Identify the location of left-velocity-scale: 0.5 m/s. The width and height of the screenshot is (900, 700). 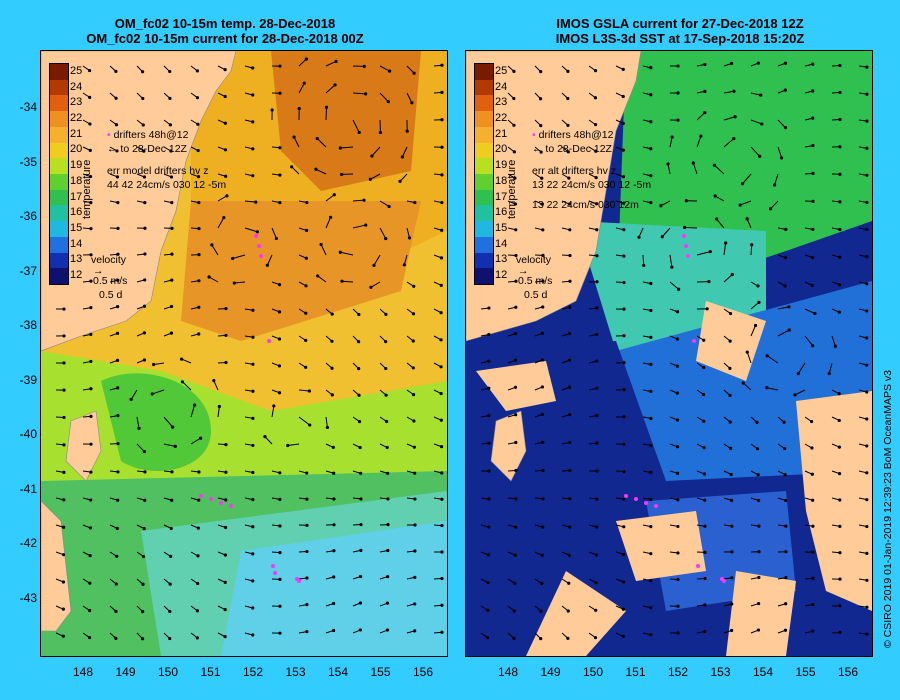
(110, 281).